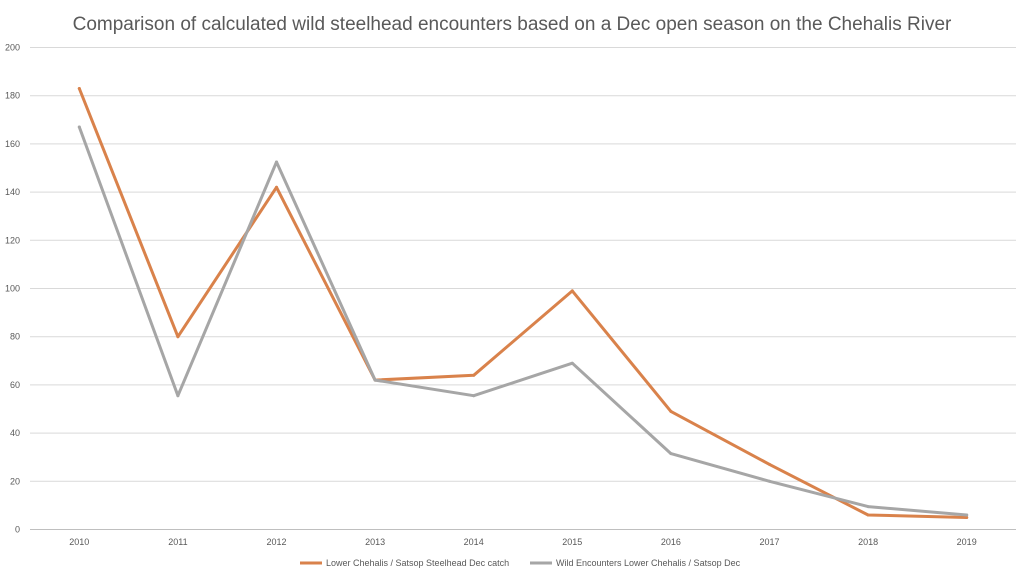  Describe the element at coordinates (671, 542) in the screenshot. I see `x-tick-label: 2016` at that location.